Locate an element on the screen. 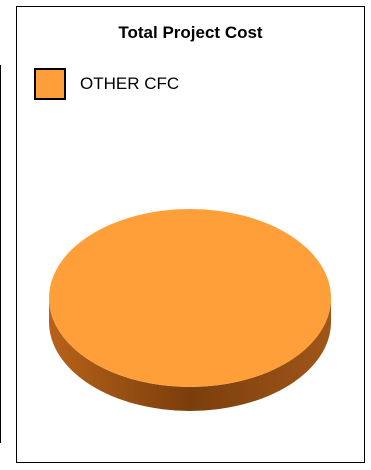  legend-label-other-cfc: OTHER CFC is located at coordinates (130, 83).